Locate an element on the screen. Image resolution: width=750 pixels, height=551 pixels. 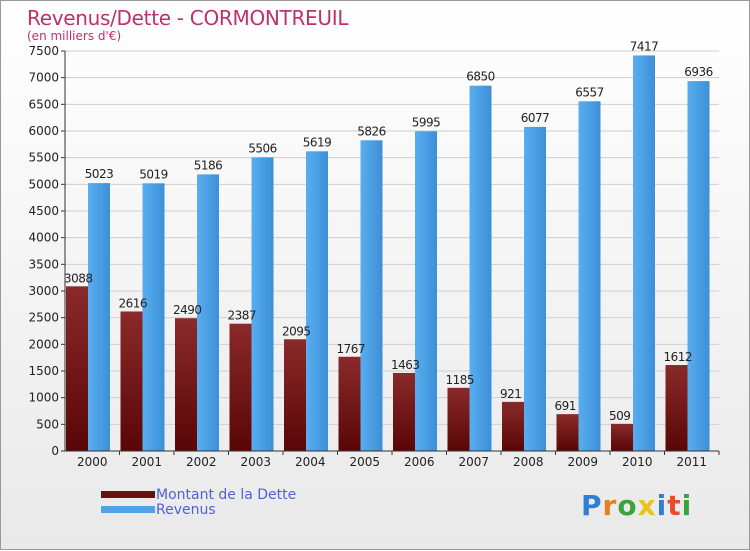
y-tick-label: 2000 is located at coordinates (43, 344).